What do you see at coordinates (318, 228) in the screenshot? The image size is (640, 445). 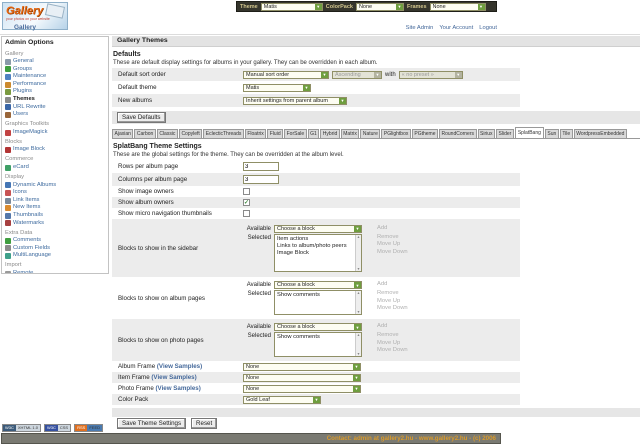 I see `blocks-sidebar-available-select: Choose a block ▼` at bounding box center [318, 228].